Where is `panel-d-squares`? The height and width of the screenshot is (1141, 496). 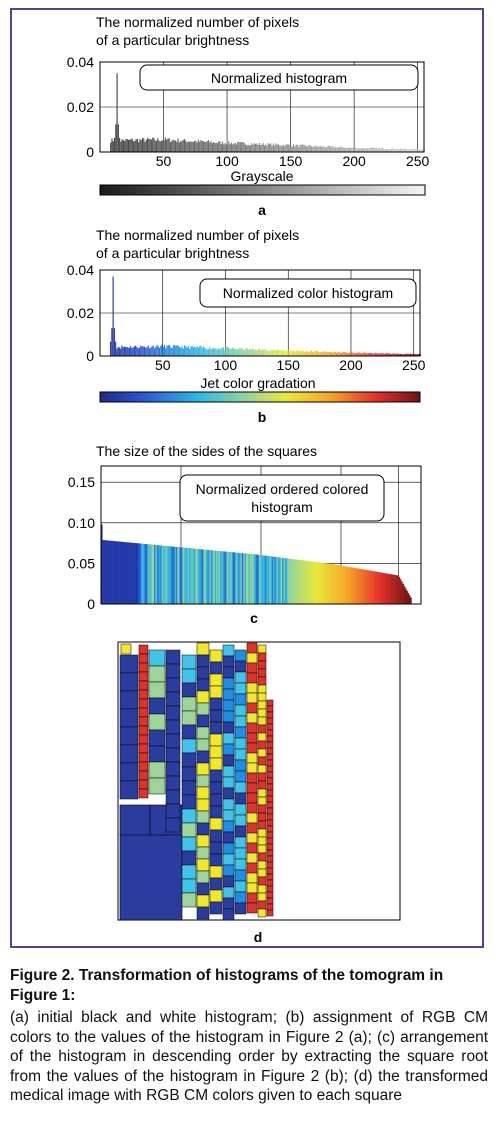
panel-d-squares is located at coordinates (196, 781).